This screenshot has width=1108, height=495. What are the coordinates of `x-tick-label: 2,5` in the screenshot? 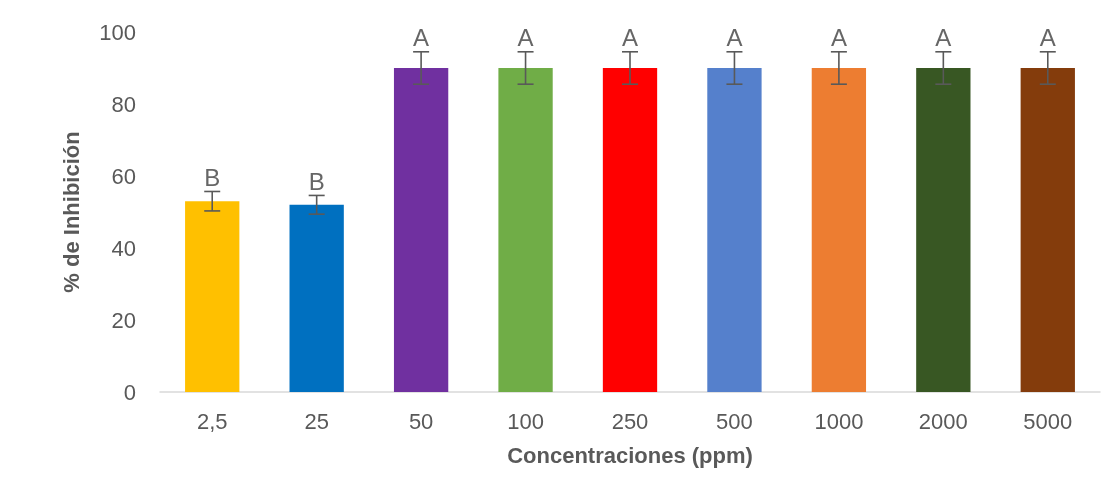 It's located at (212, 421).